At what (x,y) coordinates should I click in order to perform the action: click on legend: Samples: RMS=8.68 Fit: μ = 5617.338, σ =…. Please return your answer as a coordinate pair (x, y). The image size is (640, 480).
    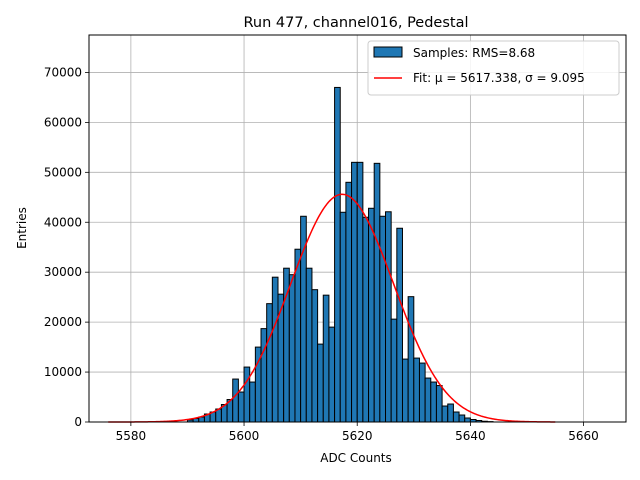
    Looking at the image, I should click on (493, 68).